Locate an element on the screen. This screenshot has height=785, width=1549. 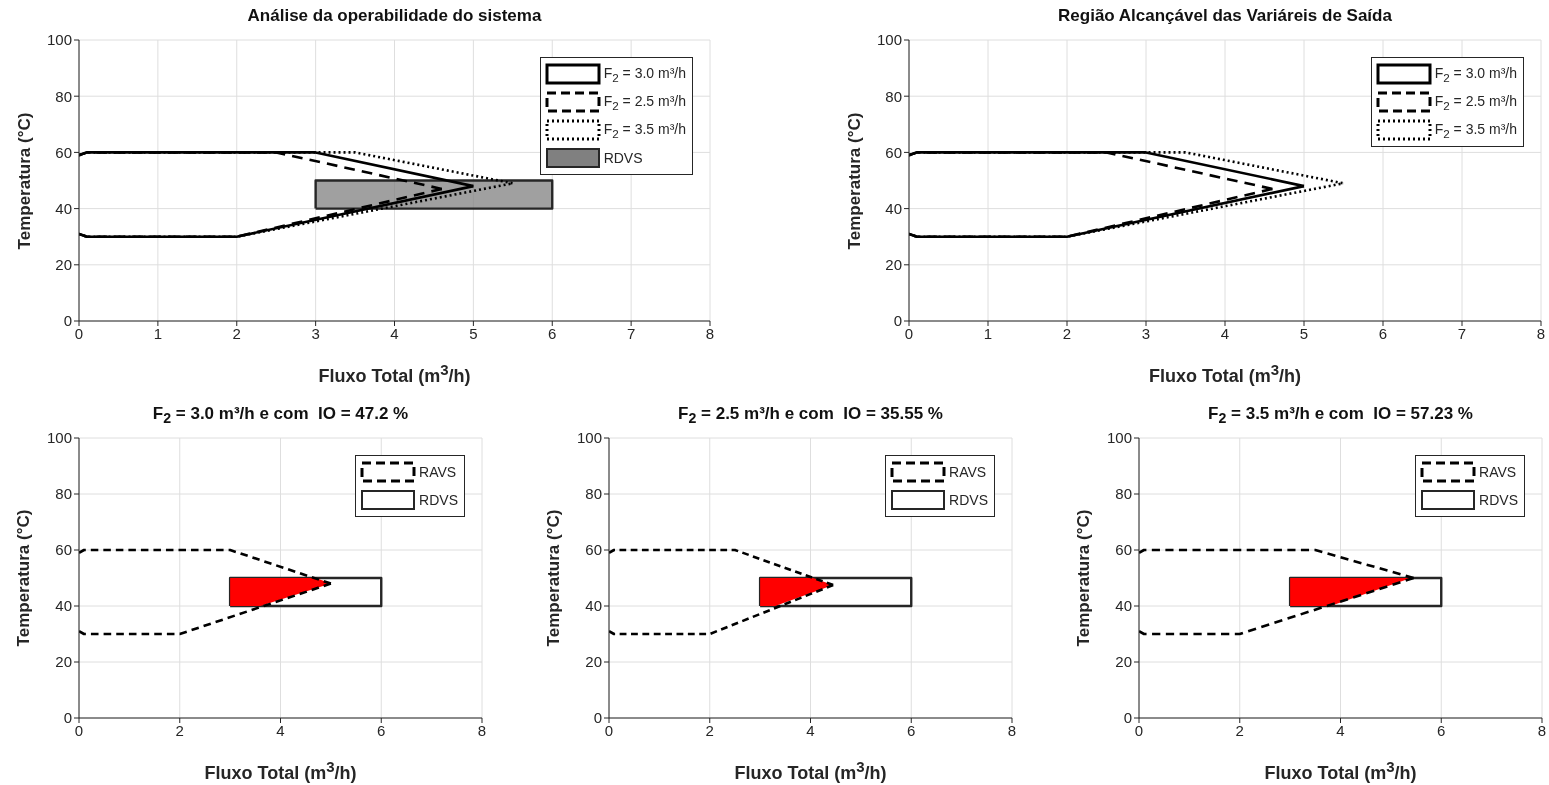
chart-title: F$_{2}$ = 2.5 m³/h e com IO = 35.55 % is located at coordinates (810, 415).